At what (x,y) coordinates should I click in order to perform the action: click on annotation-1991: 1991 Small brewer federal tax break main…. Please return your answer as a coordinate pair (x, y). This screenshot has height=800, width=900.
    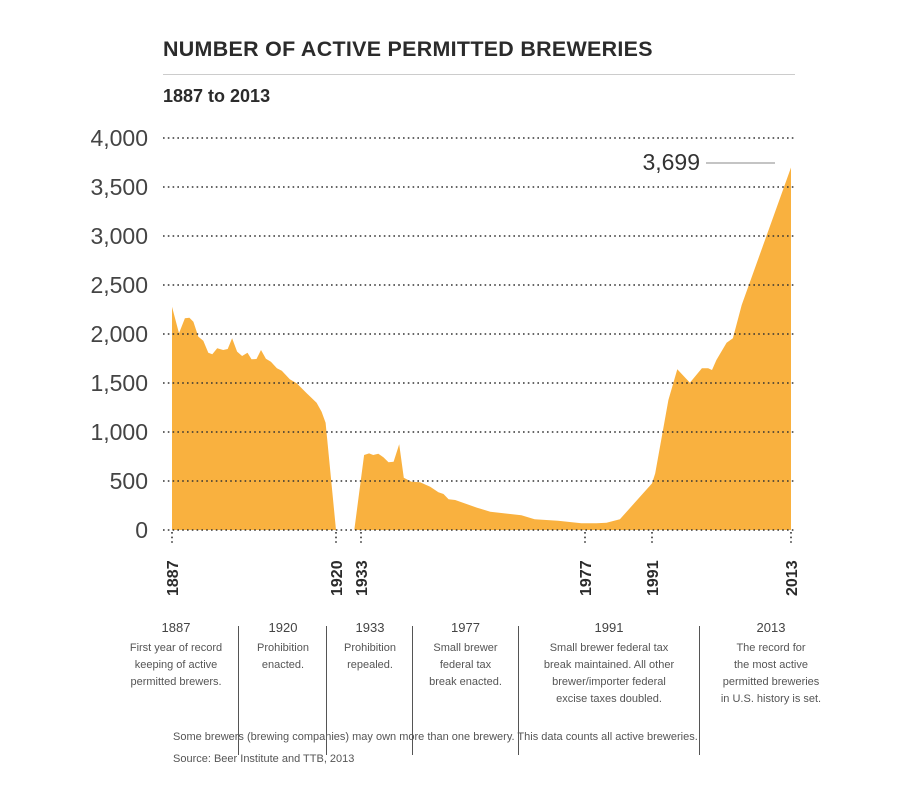
    Looking at the image, I should click on (609, 663).